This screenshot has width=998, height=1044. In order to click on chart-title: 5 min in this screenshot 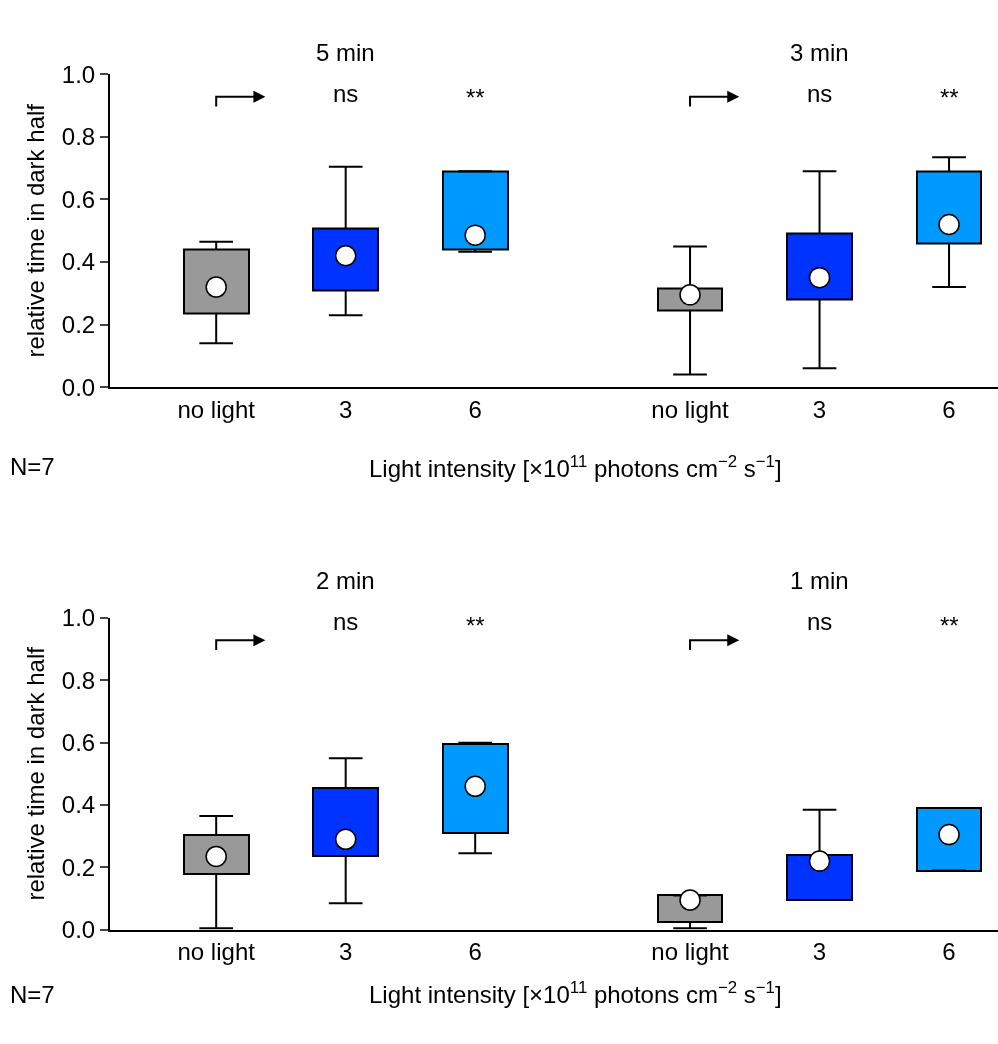, I will do `click(345, 52)`.